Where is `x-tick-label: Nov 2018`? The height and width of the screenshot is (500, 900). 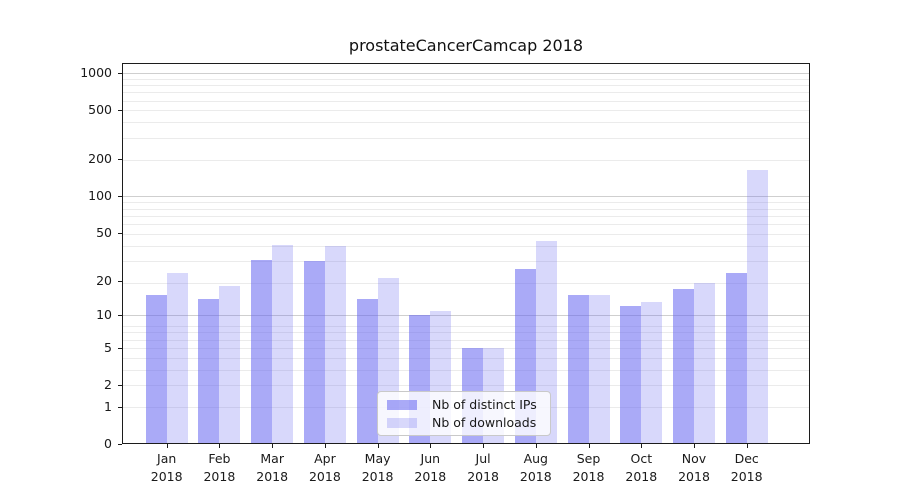 x-tick-label: Nov 2018 is located at coordinates (694, 467).